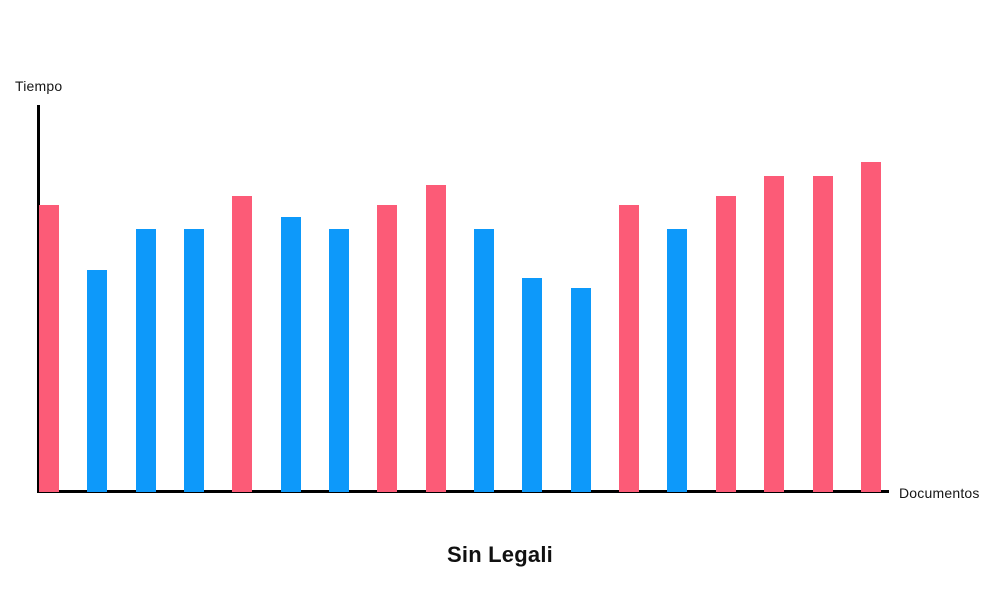  I want to click on y-axis-line, so click(38, 299).